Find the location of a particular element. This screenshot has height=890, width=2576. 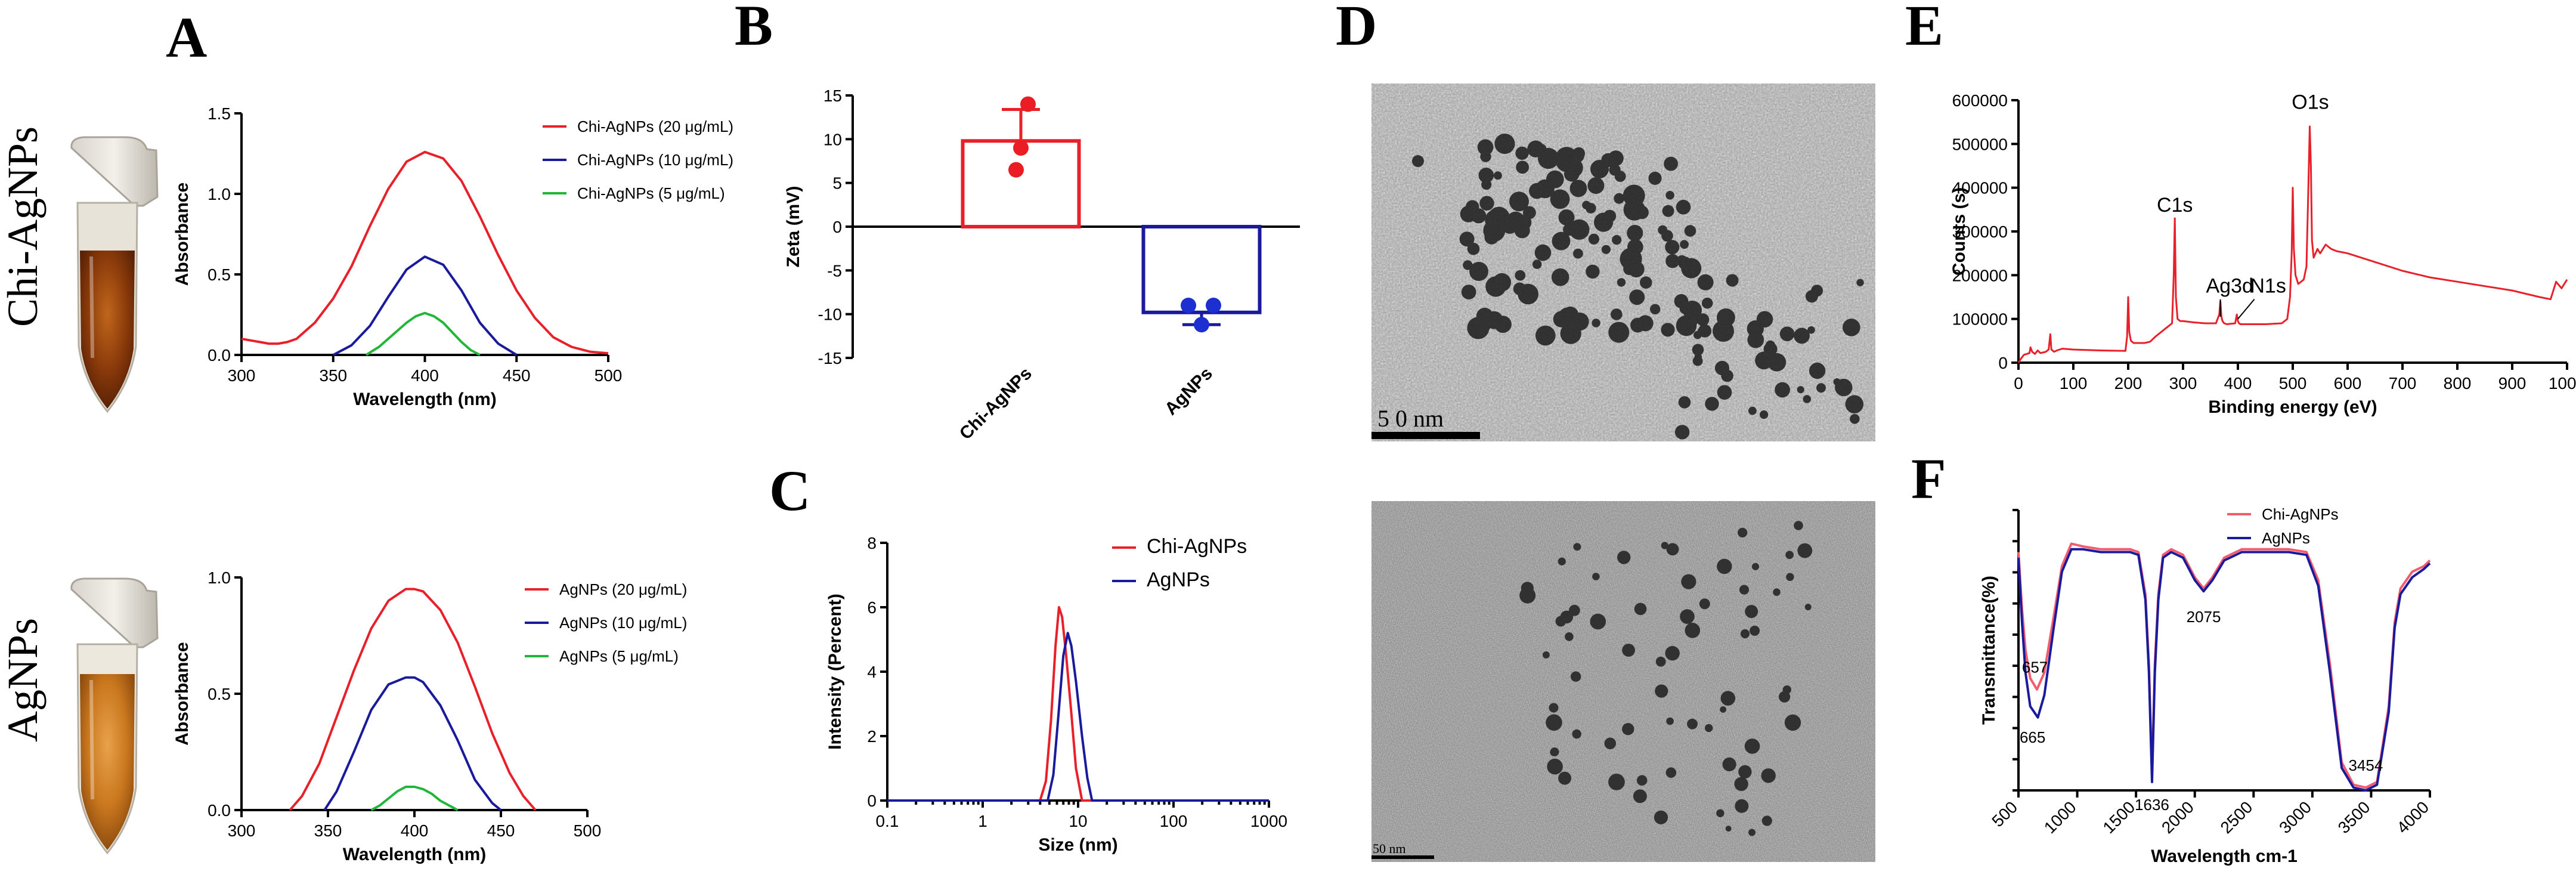

x-tick-label: 400 is located at coordinates (2238, 383).